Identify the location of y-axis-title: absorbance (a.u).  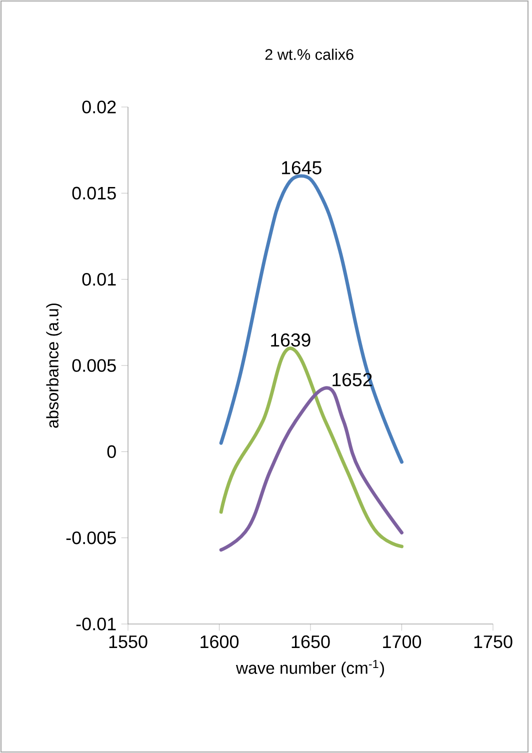
(54, 366).